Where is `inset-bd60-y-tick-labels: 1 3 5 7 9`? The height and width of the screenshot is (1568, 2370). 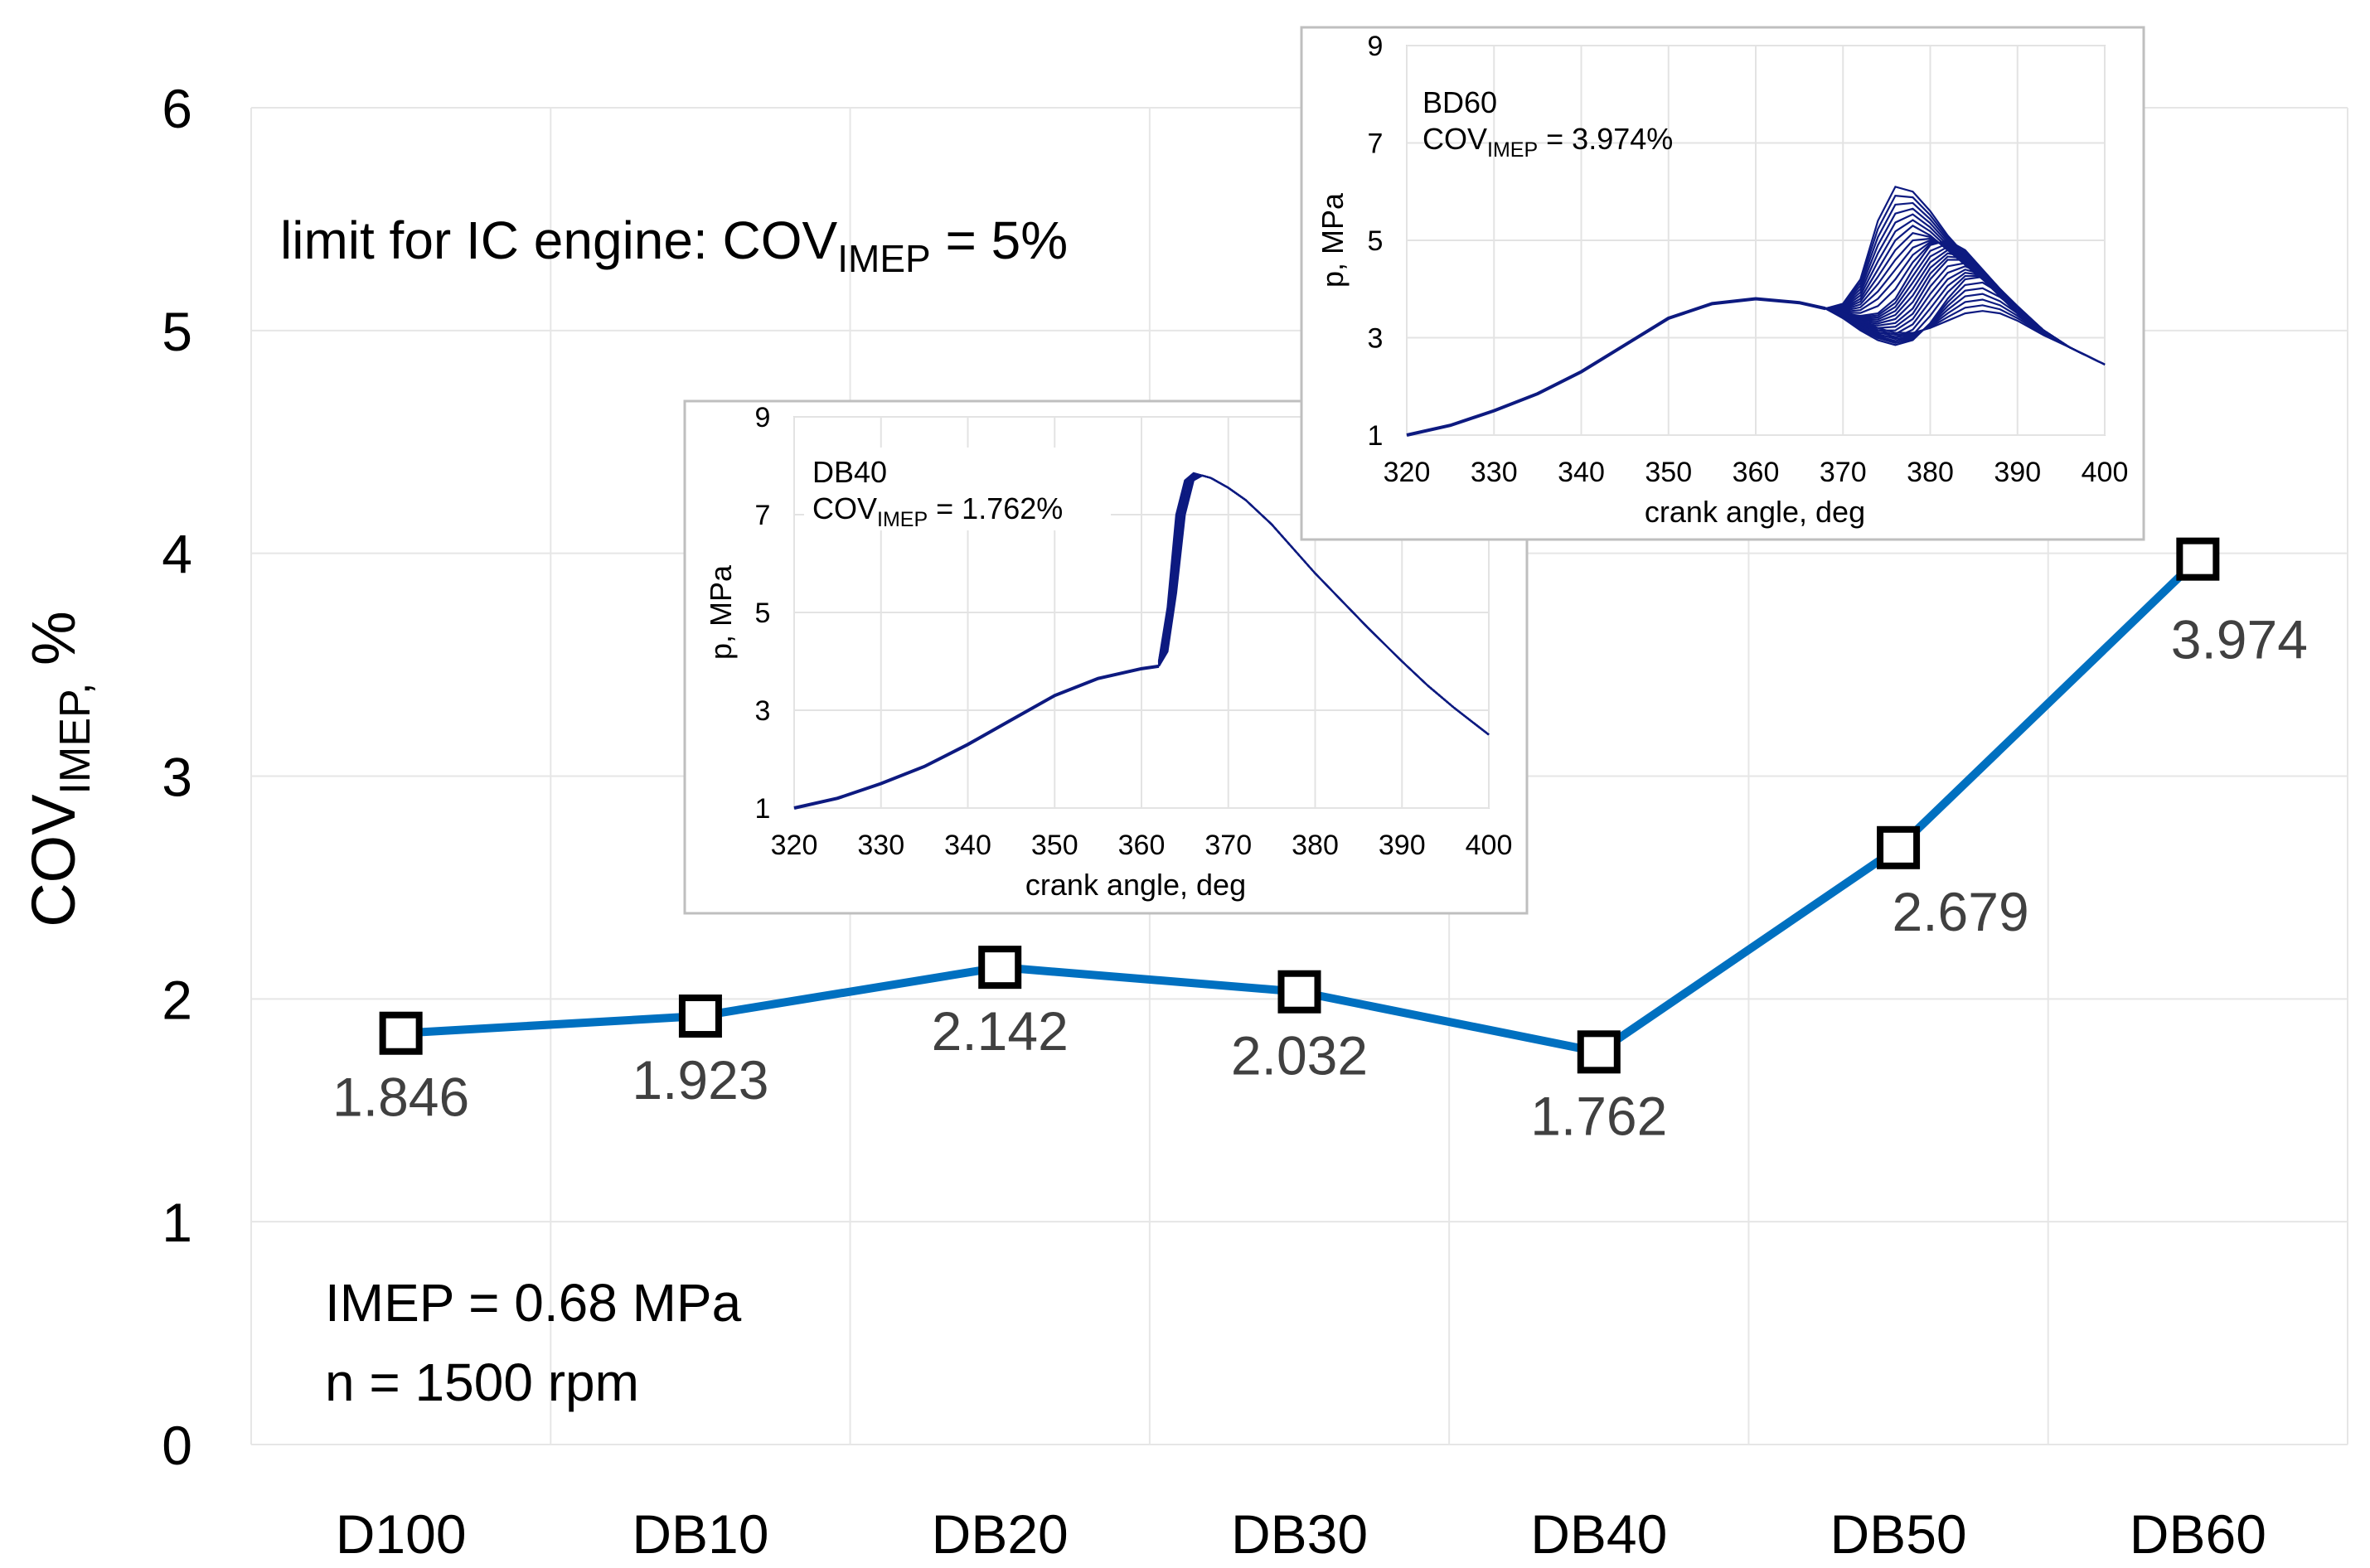
inset-bd60-y-tick-labels: 1 3 5 7 9 is located at coordinates (1376, 241).